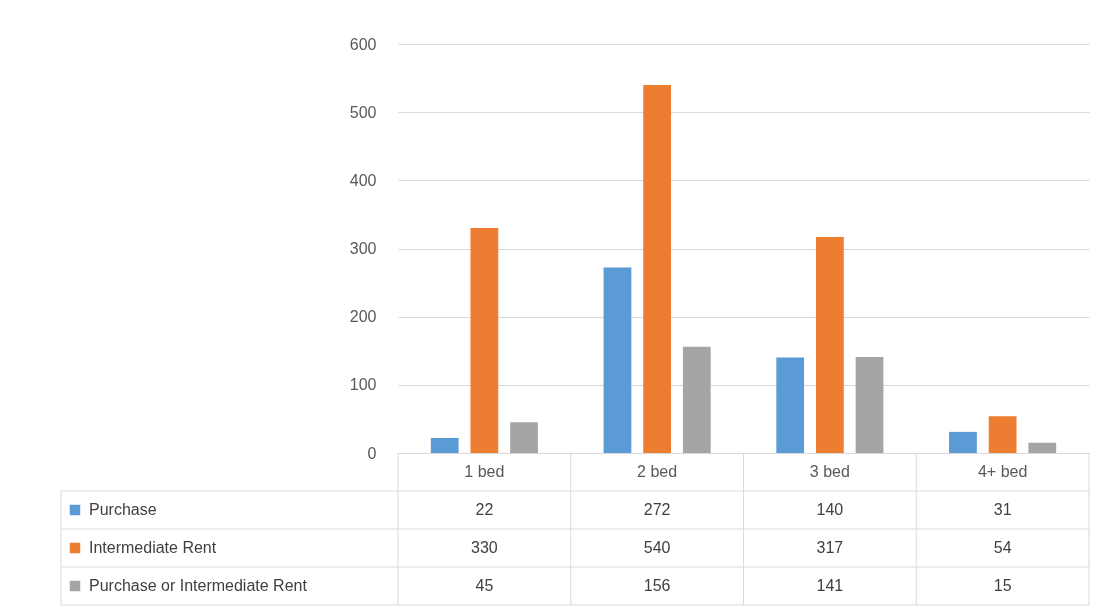 The image size is (1103, 611). What do you see at coordinates (484, 585) in the screenshot?
I see `data-label: 45` at bounding box center [484, 585].